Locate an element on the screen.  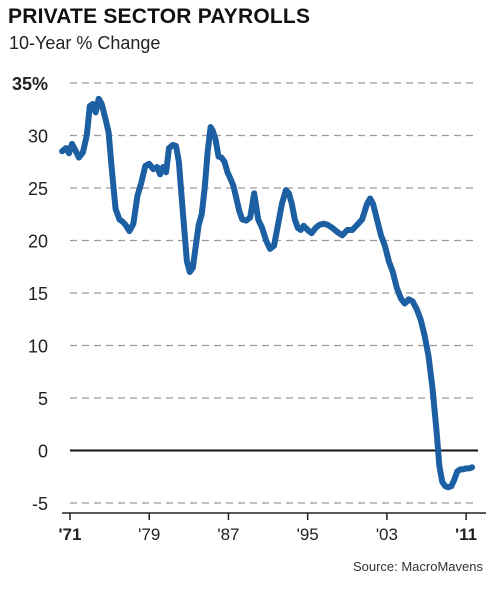
y-tick-label: 20 is located at coordinates (38, 242).